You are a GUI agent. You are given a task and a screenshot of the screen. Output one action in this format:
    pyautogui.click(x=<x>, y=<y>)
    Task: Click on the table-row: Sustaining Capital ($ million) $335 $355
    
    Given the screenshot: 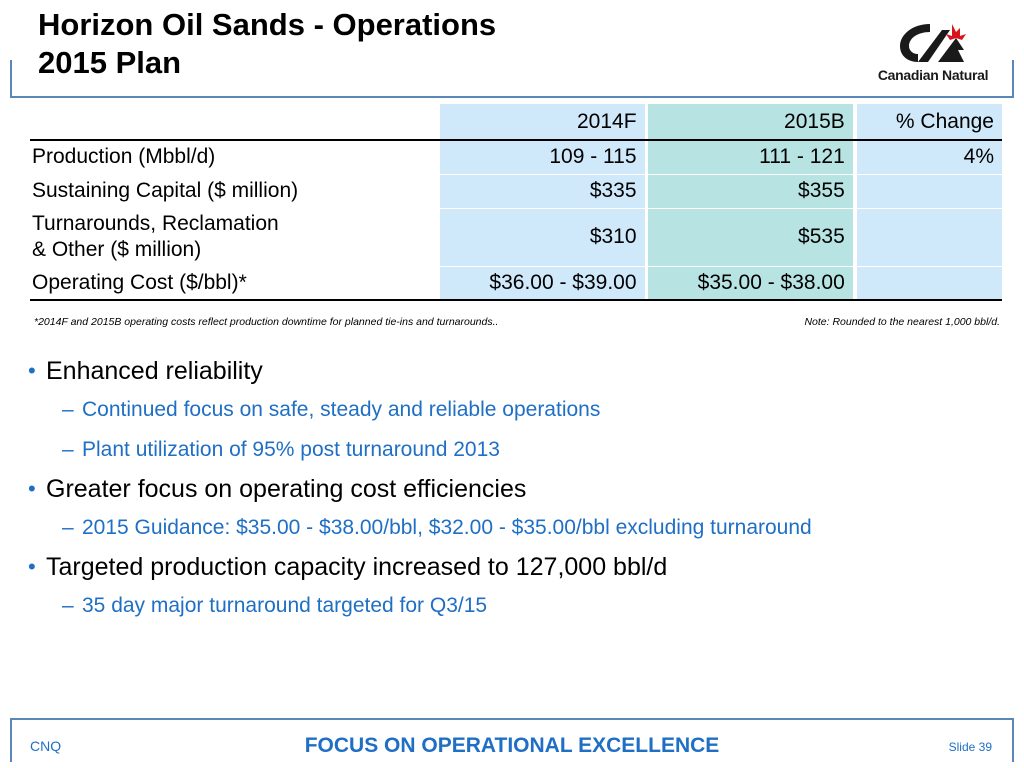 What is the action you would take?
    pyautogui.click(x=516, y=190)
    